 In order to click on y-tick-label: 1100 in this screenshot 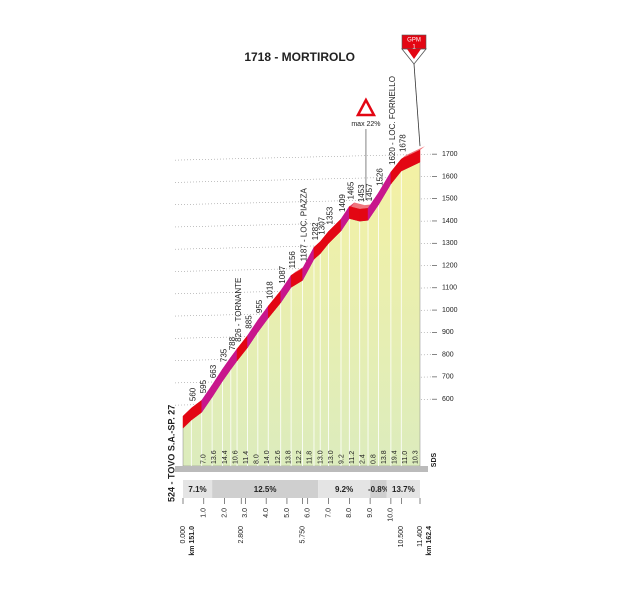, I will do `click(449, 288)`.